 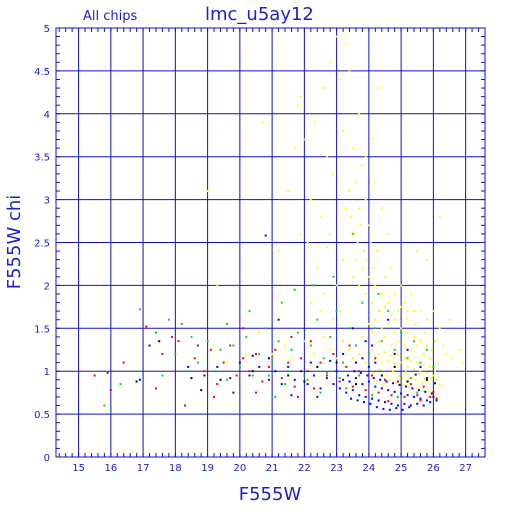 What do you see at coordinates (110, 468) in the screenshot?
I see `x-tick-label: 16` at bounding box center [110, 468].